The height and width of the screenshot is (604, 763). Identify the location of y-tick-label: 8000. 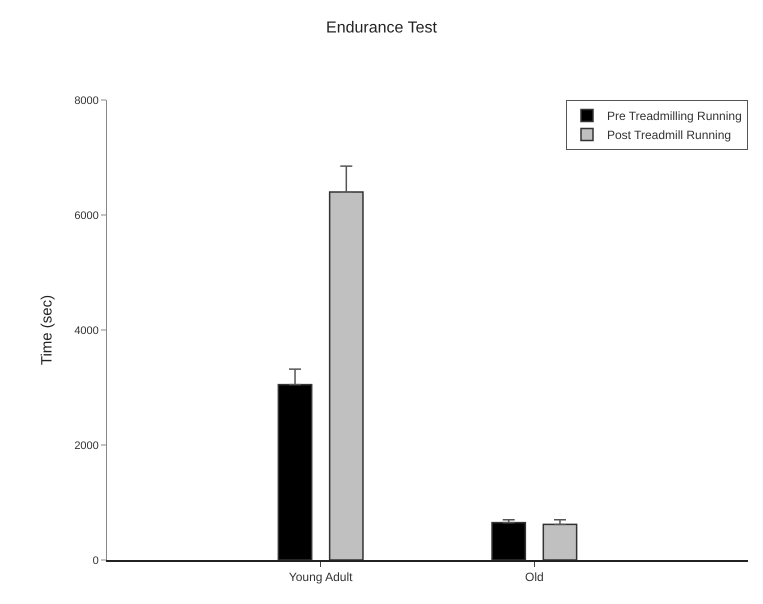
(86, 100).